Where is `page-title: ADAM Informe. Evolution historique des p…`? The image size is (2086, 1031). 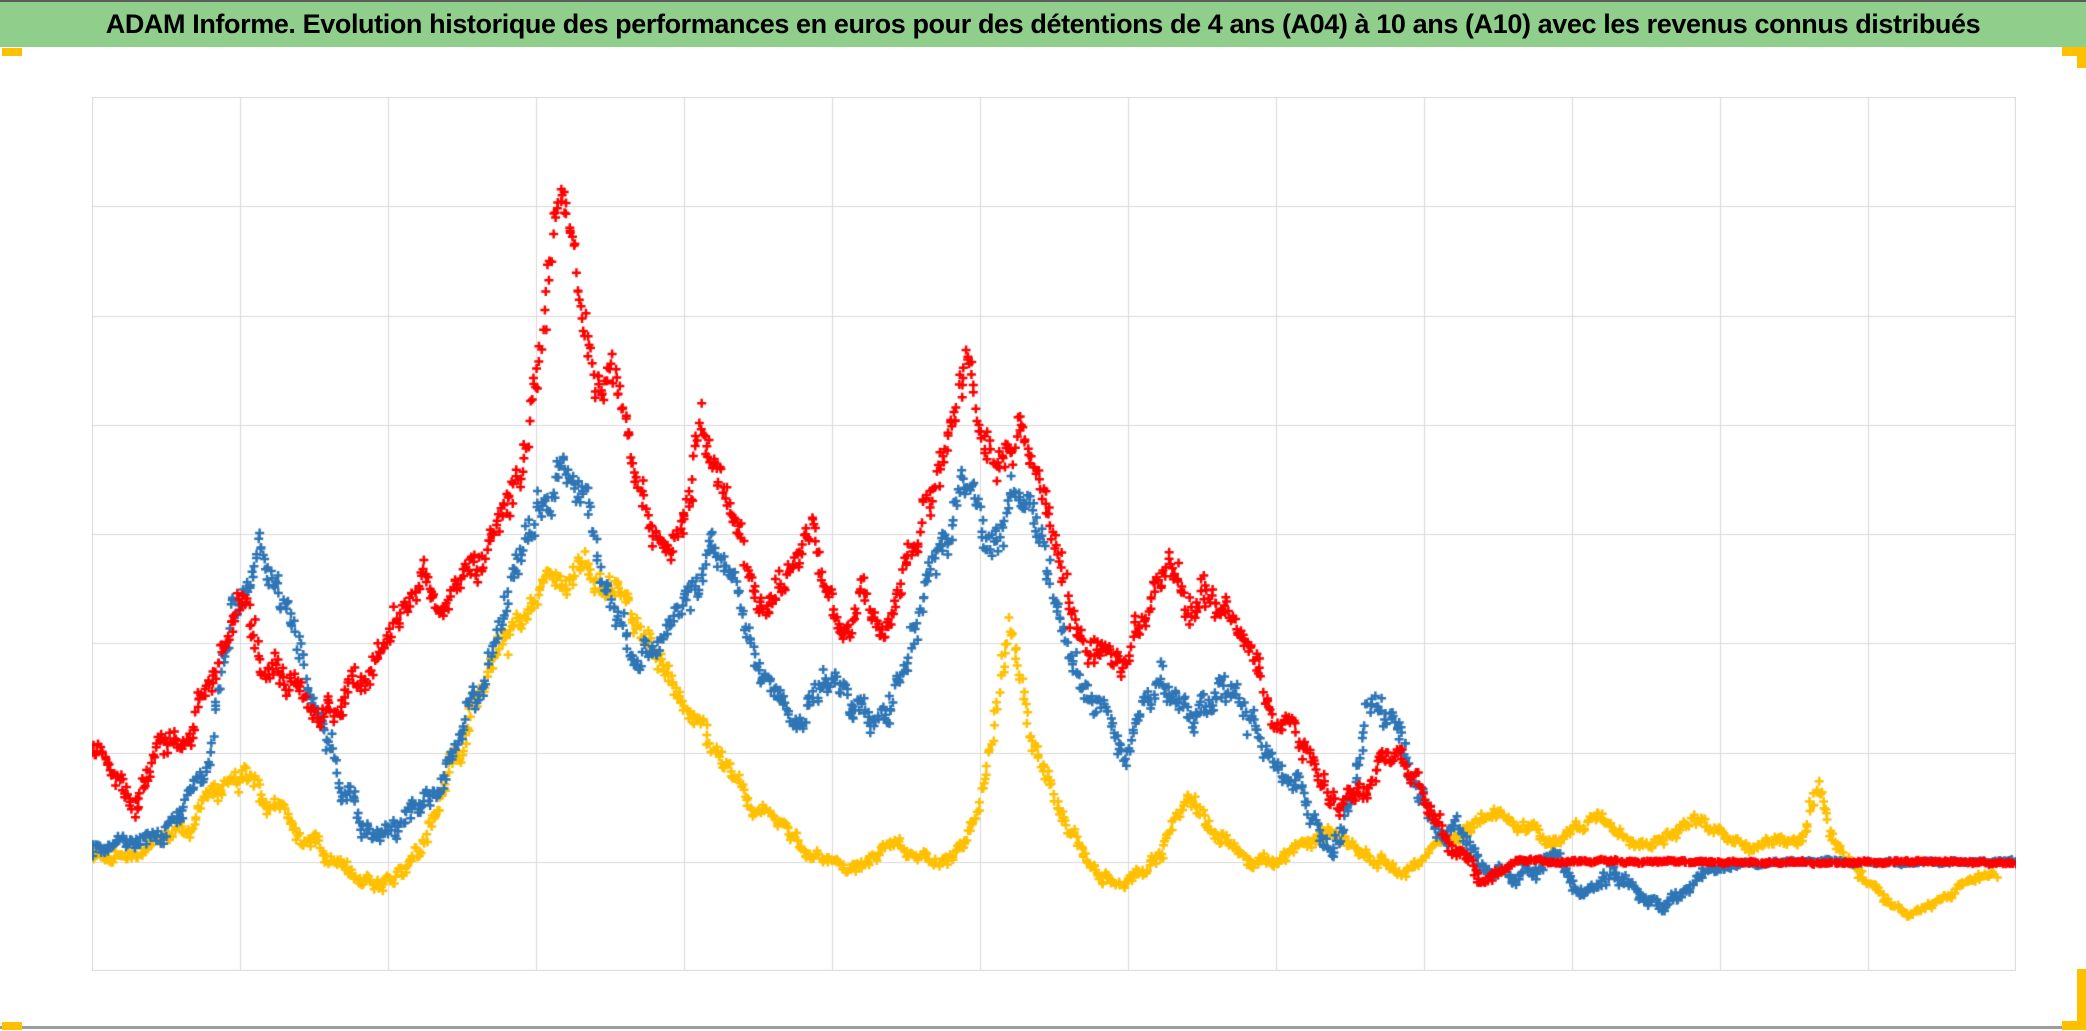
page-title: ADAM Informe. Evolution historique des p… is located at coordinates (1043, 24).